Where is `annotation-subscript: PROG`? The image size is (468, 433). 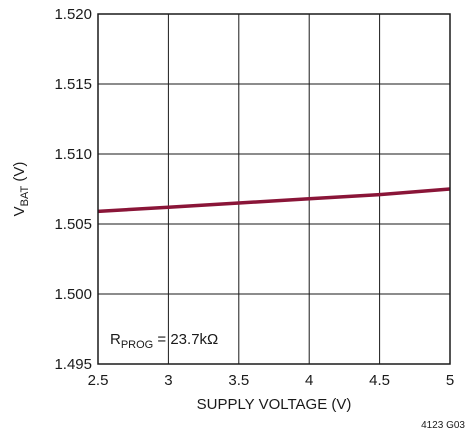 annotation-subscript: PROG is located at coordinates (137, 345).